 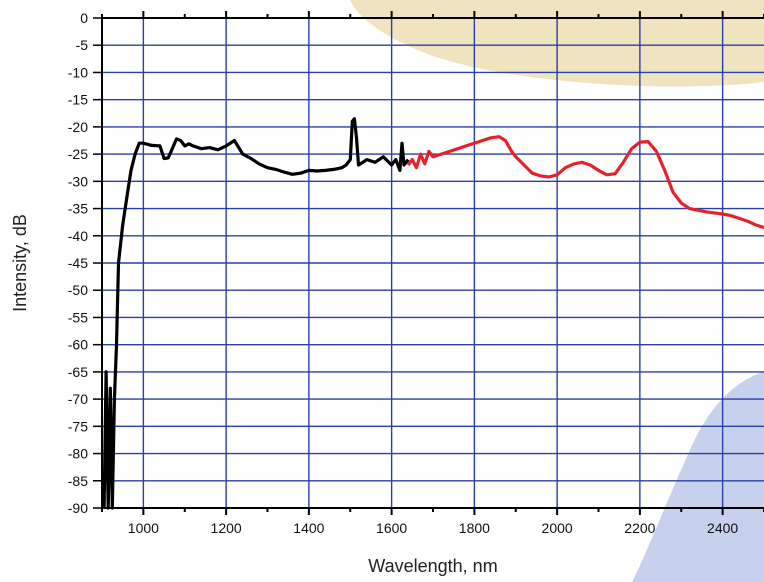 I want to click on y-tick-label: -90, so click(x=78, y=508).